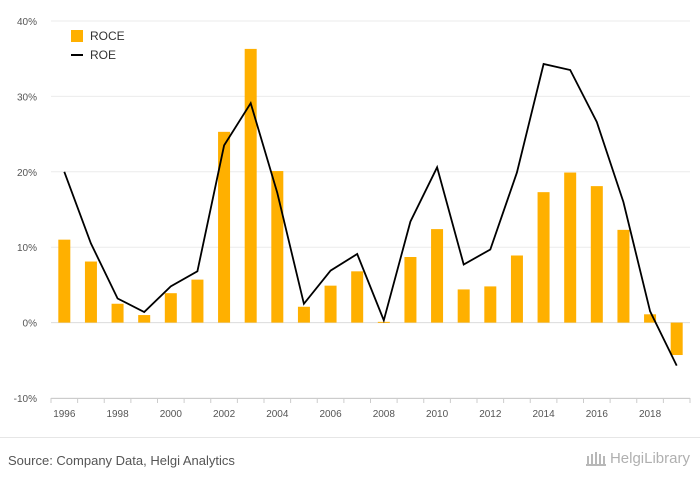  Describe the element at coordinates (27, 248) in the screenshot. I see `y-tick-label: 10%` at that location.